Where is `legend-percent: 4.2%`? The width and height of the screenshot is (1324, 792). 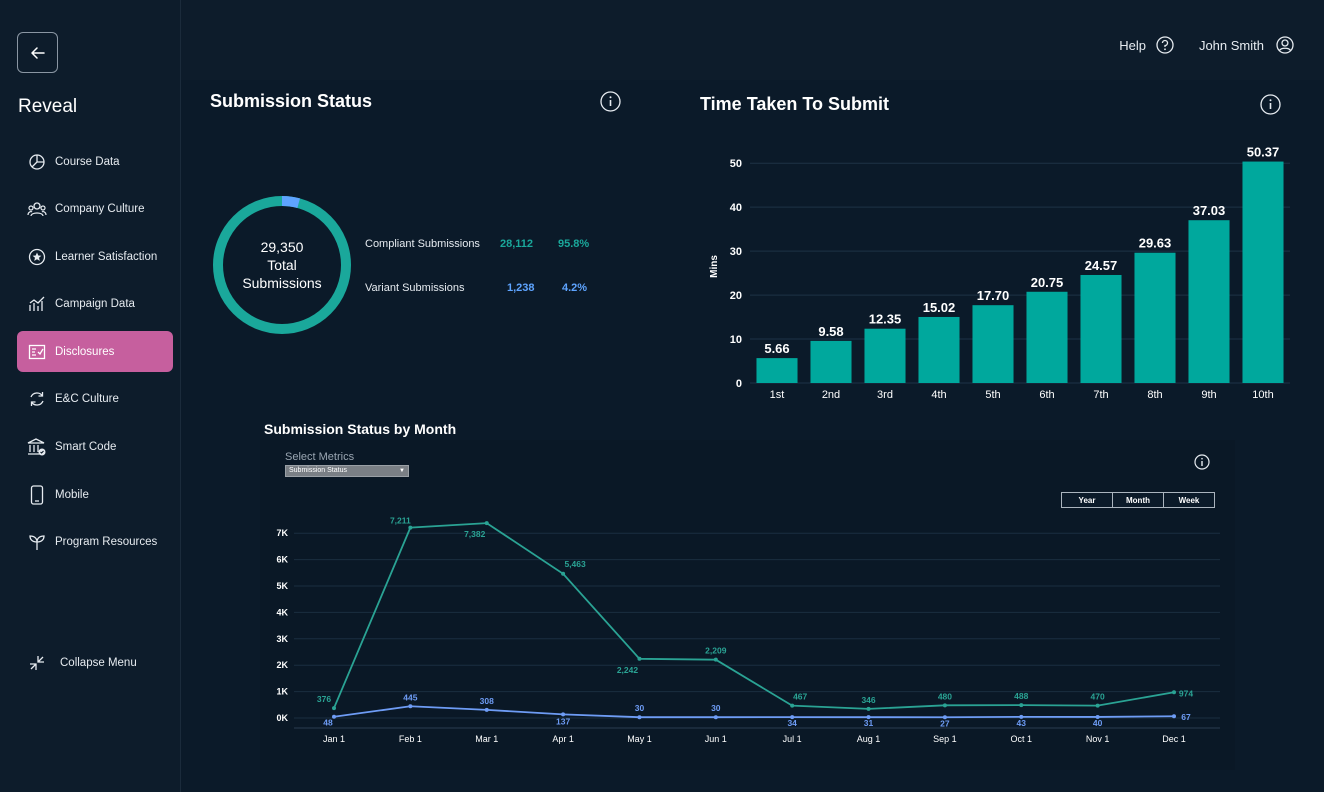
legend-percent: 4.2% is located at coordinates (575, 288).